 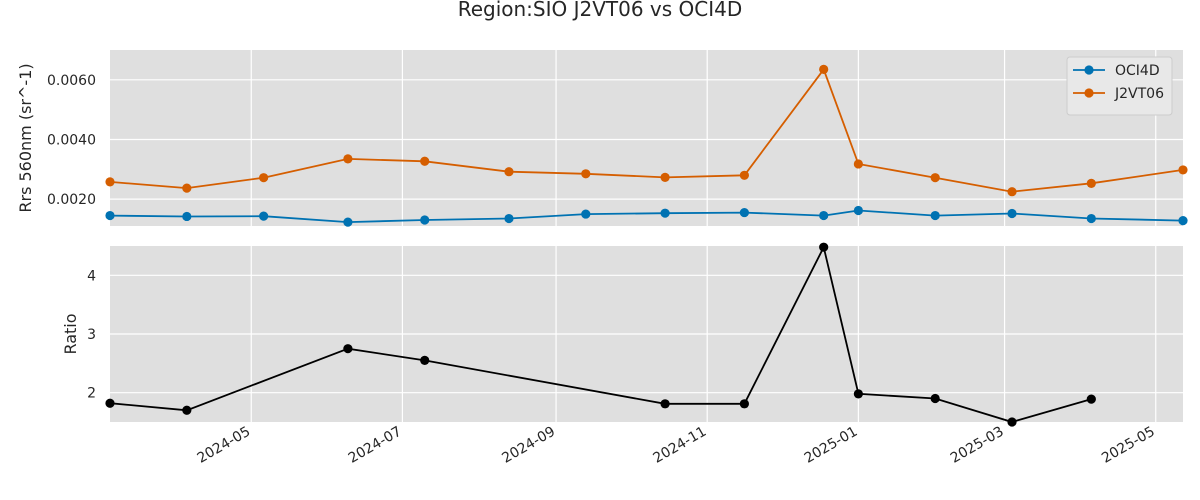 What do you see at coordinates (91, 335) in the screenshot?
I see `y-tick-label: 3` at bounding box center [91, 335].